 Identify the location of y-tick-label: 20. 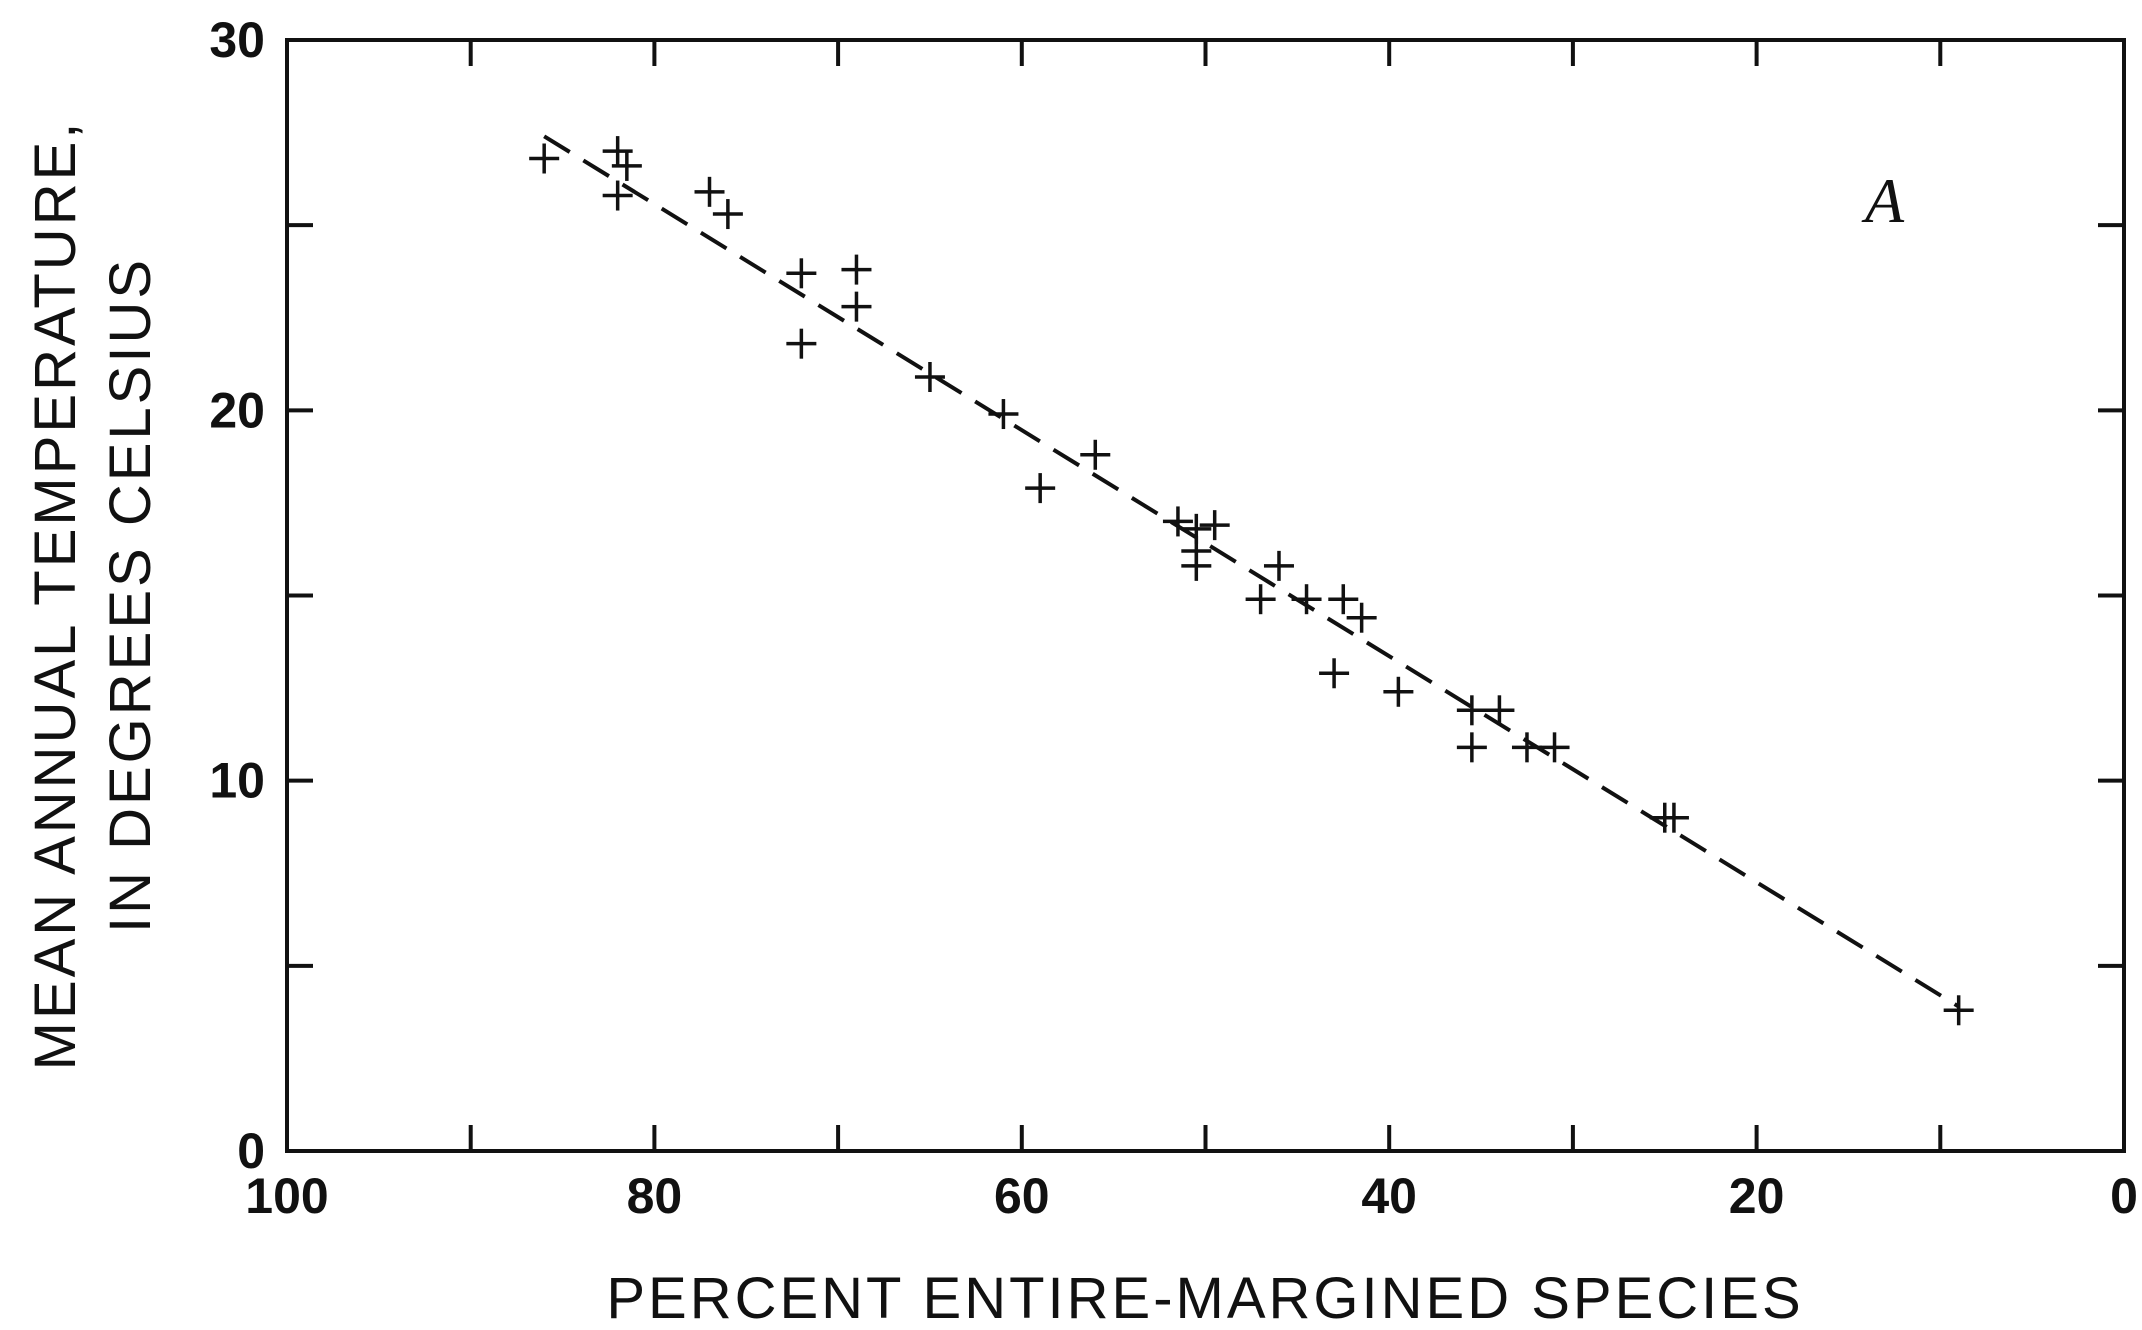
(237, 410).